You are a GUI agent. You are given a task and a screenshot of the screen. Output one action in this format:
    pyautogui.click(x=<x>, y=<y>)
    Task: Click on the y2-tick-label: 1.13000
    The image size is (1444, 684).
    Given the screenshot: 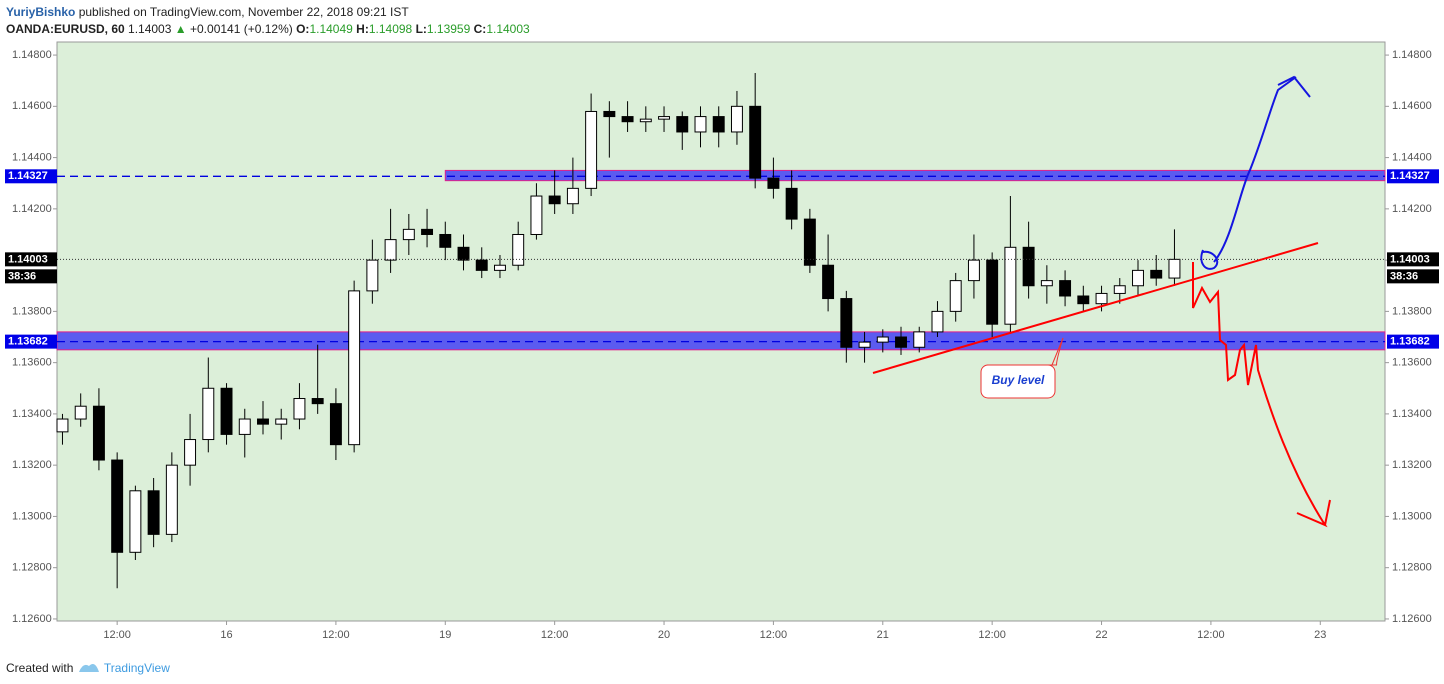 What is the action you would take?
    pyautogui.click(x=1412, y=516)
    